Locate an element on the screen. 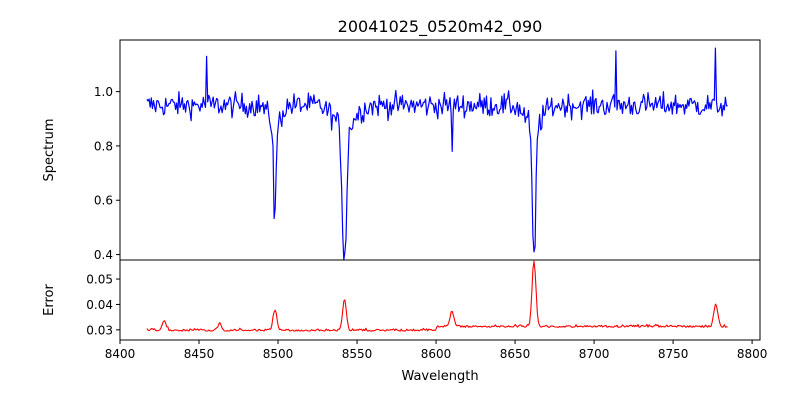 The image size is (800, 400). error-y-tick-label: 0.03 is located at coordinates (99, 330).